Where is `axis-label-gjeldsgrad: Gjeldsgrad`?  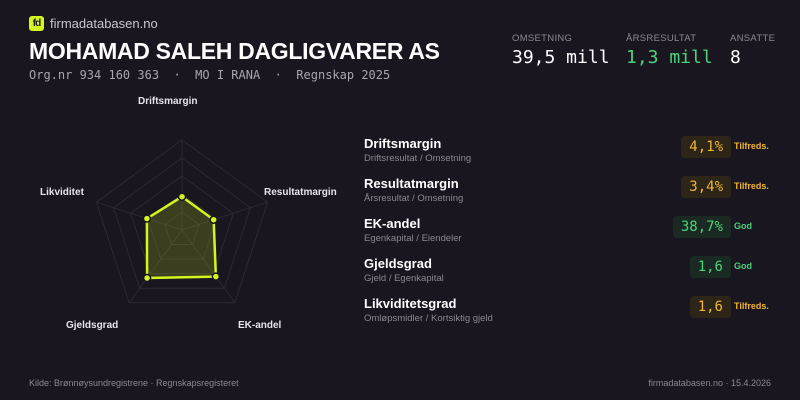
axis-label-gjeldsgrad: Gjeldsgrad is located at coordinates (92, 325).